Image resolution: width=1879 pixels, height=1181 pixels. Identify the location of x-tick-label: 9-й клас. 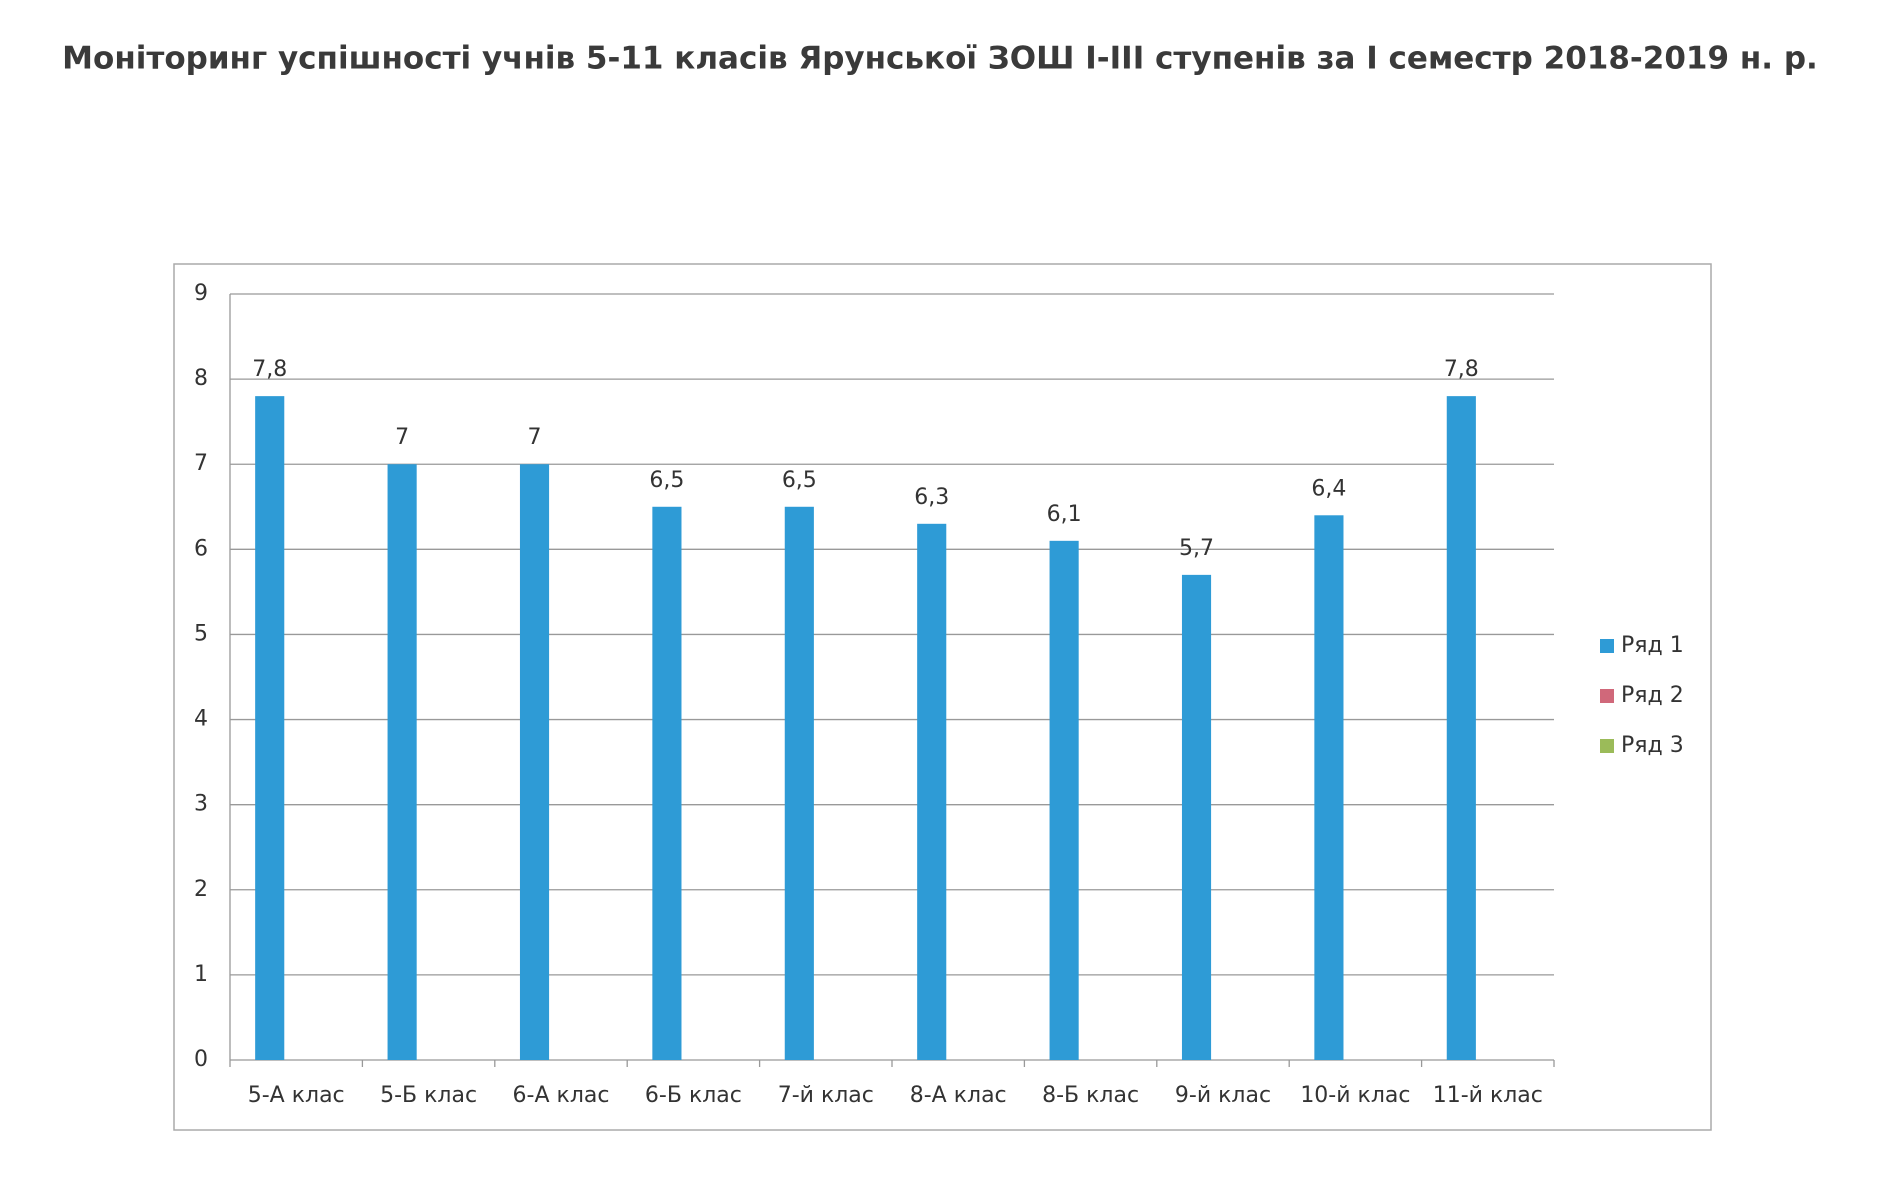
(1223, 1095).